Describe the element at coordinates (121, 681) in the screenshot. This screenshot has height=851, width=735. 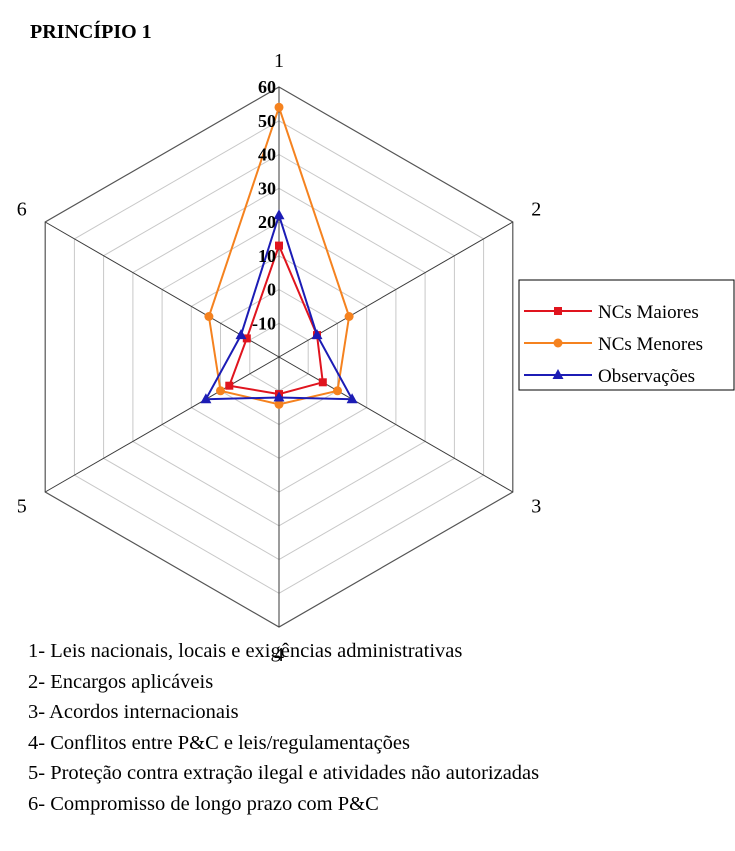
I see `axis-description-2: 2- Encargos aplicáveis` at that location.